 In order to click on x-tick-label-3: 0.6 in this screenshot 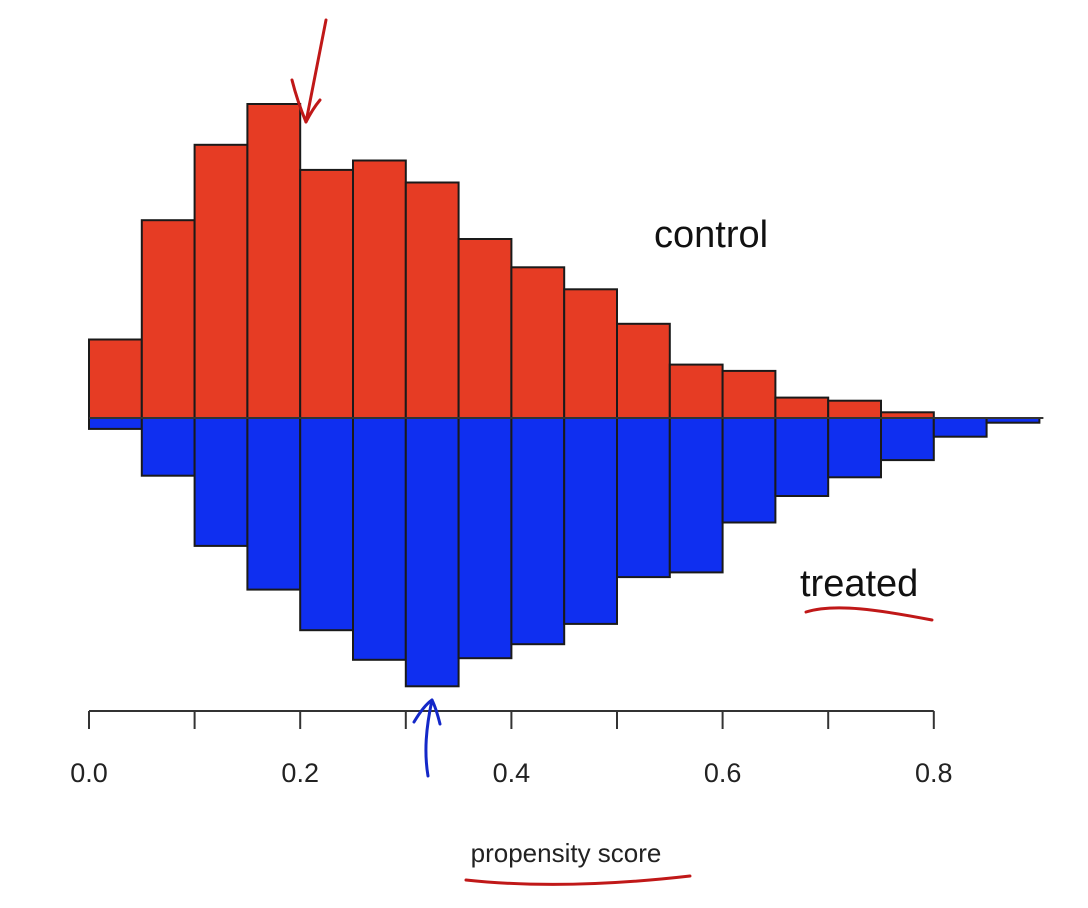, I will do `click(723, 773)`.